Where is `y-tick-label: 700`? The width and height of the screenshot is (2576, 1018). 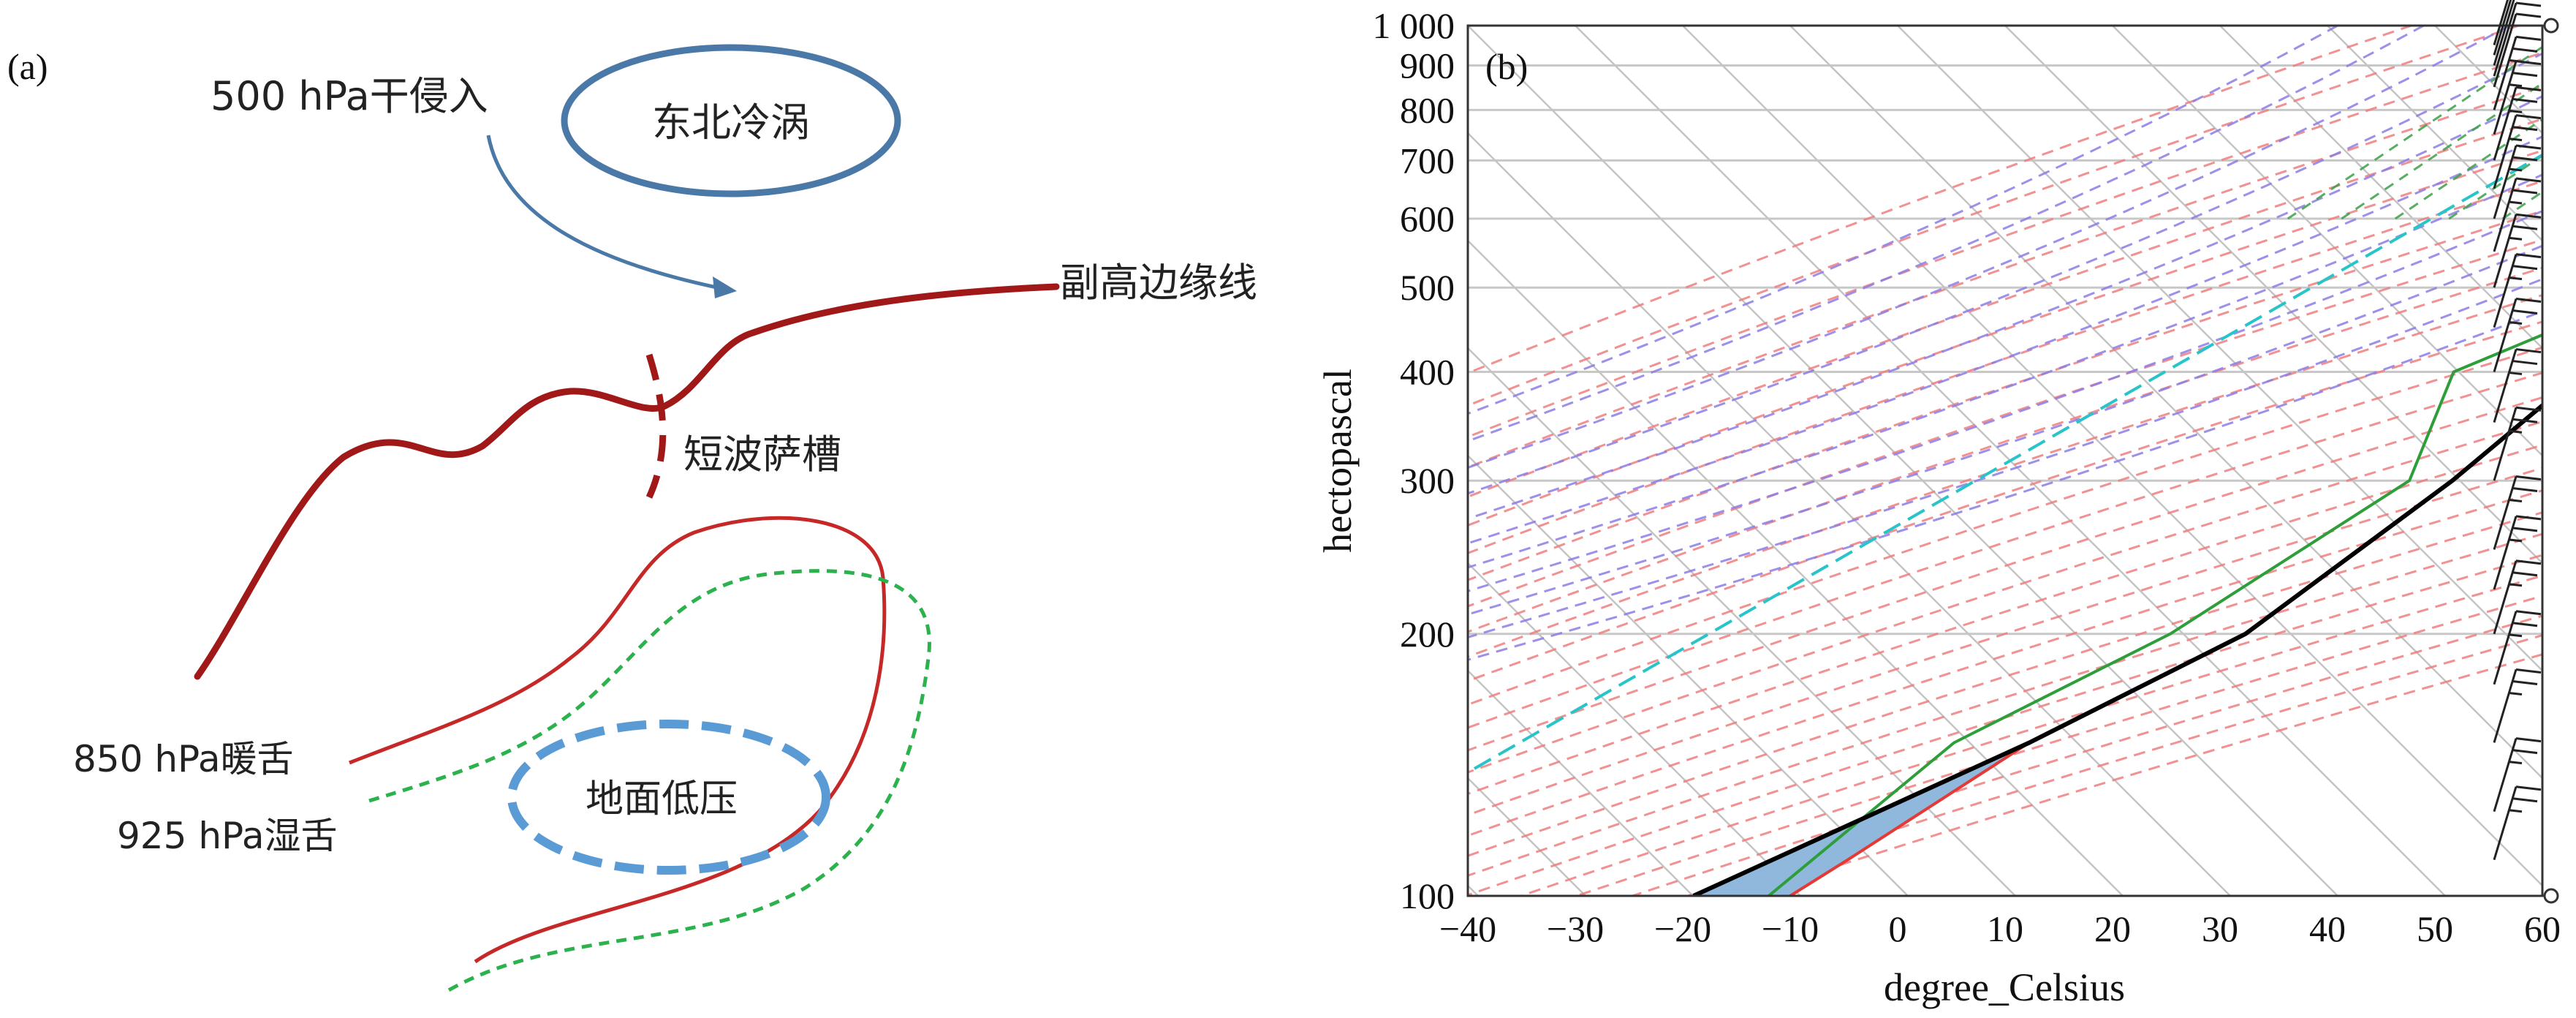
y-tick-label: 700 is located at coordinates (1427, 160).